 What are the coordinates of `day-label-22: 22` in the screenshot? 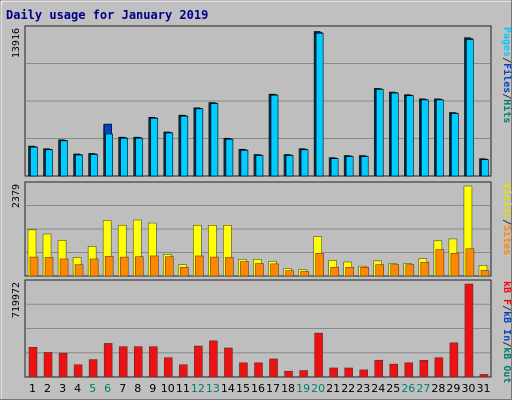 It's located at (348, 388).